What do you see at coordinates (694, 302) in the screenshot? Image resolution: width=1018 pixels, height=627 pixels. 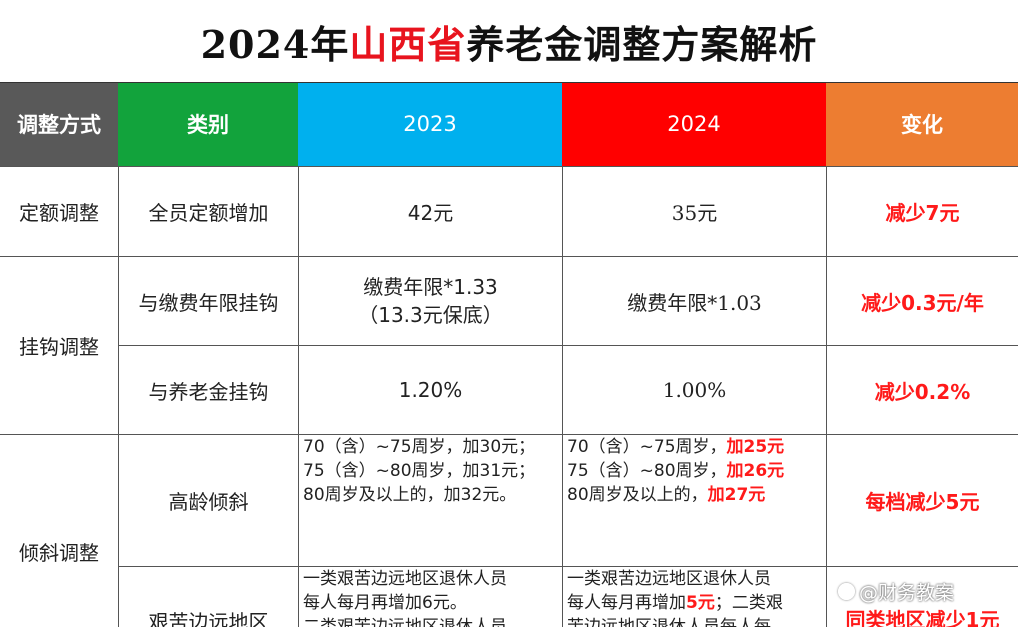 I see `linked-years-2024: 缴费年限*1.03` at bounding box center [694, 302].